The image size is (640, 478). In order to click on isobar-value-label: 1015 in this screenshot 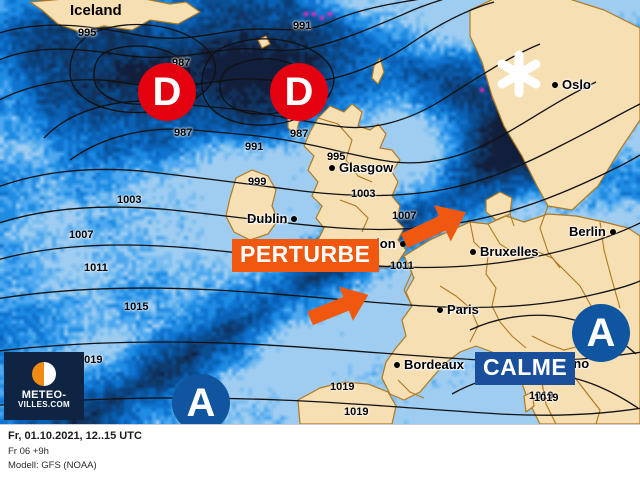, I will do `click(136, 307)`.